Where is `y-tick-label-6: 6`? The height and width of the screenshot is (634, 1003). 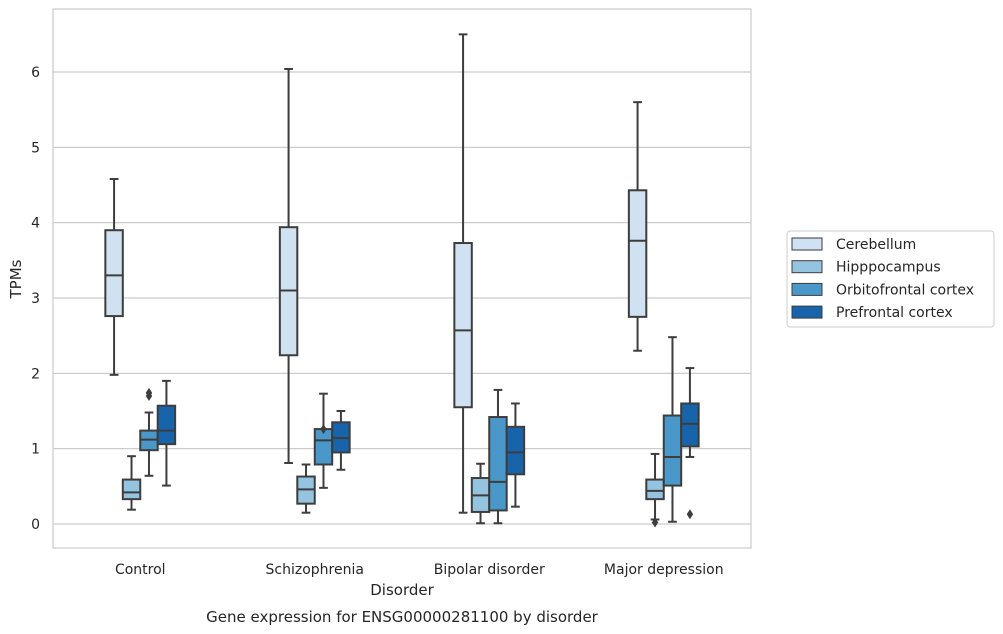
y-tick-label-6: 6 is located at coordinates (35, 73).